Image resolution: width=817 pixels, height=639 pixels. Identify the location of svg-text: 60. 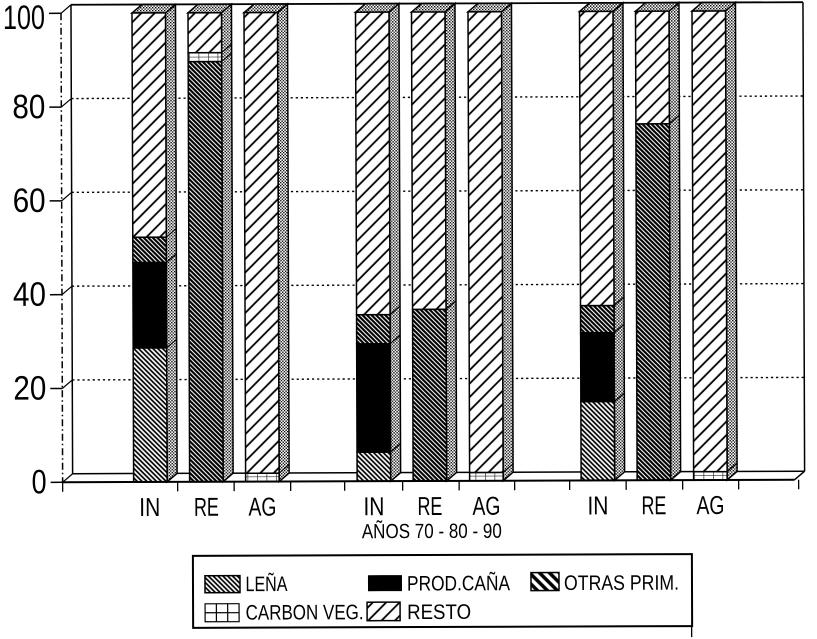
(29, 201).